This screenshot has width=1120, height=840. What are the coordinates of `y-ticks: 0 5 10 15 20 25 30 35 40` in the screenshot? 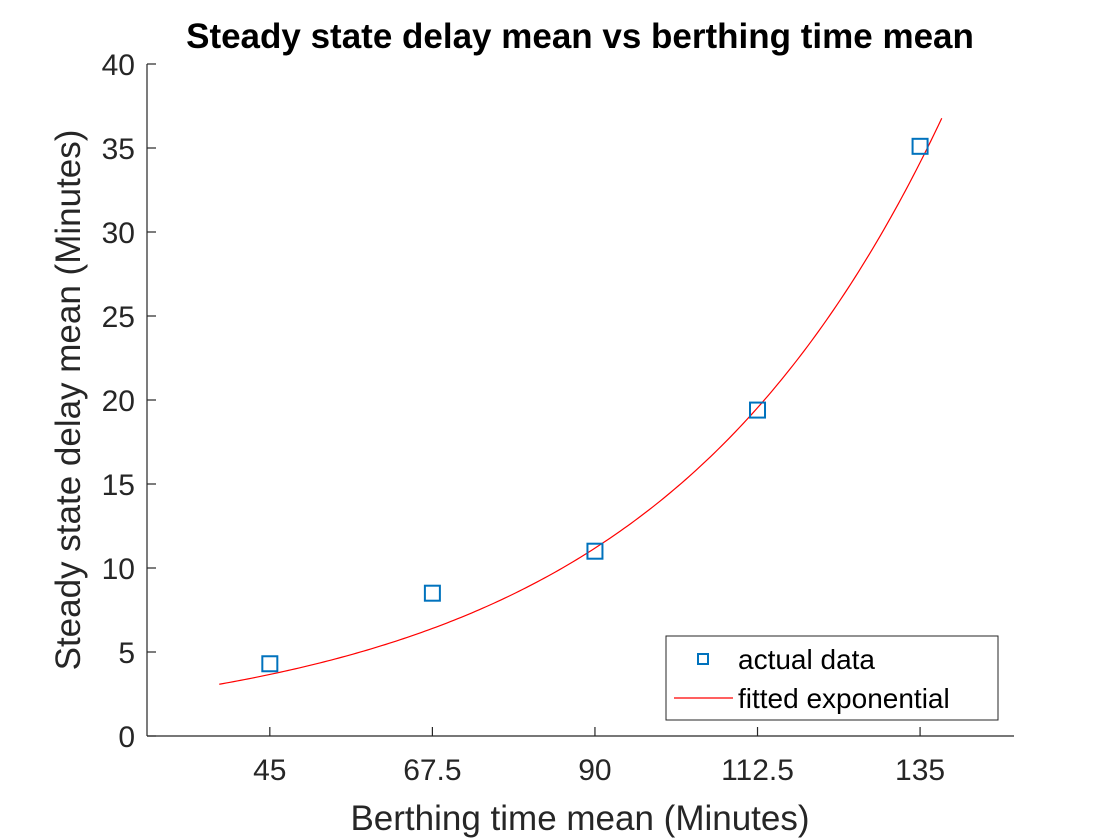 It's located at (129, 401).